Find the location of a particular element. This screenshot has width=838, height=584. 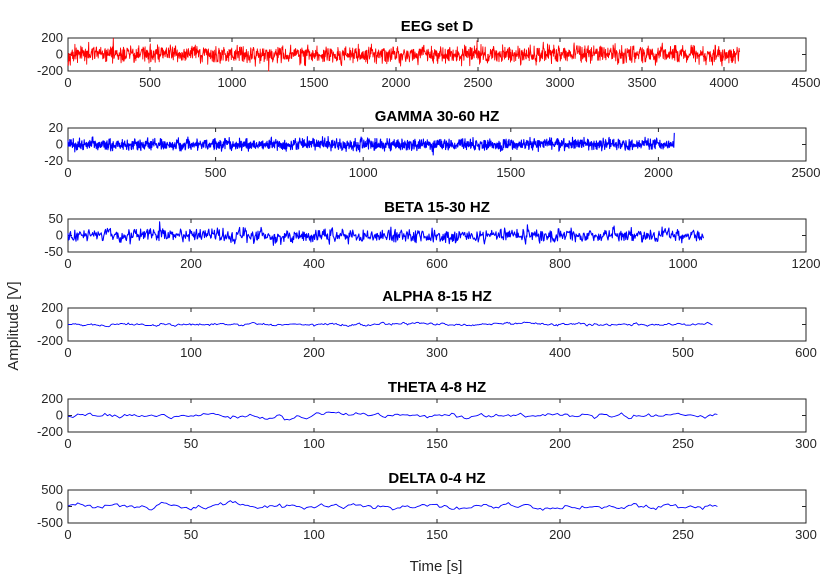

subplot-title: DELTA 0-4 HZ is located at coordinates (436, 478).